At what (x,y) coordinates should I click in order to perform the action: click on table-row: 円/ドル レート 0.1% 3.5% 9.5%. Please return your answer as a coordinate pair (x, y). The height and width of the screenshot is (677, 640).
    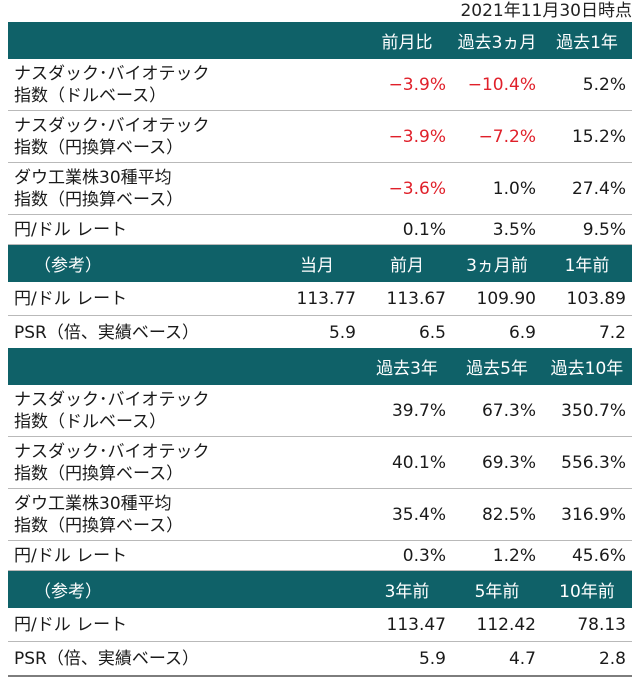
    Looking at the image, I should click on (320, 229).